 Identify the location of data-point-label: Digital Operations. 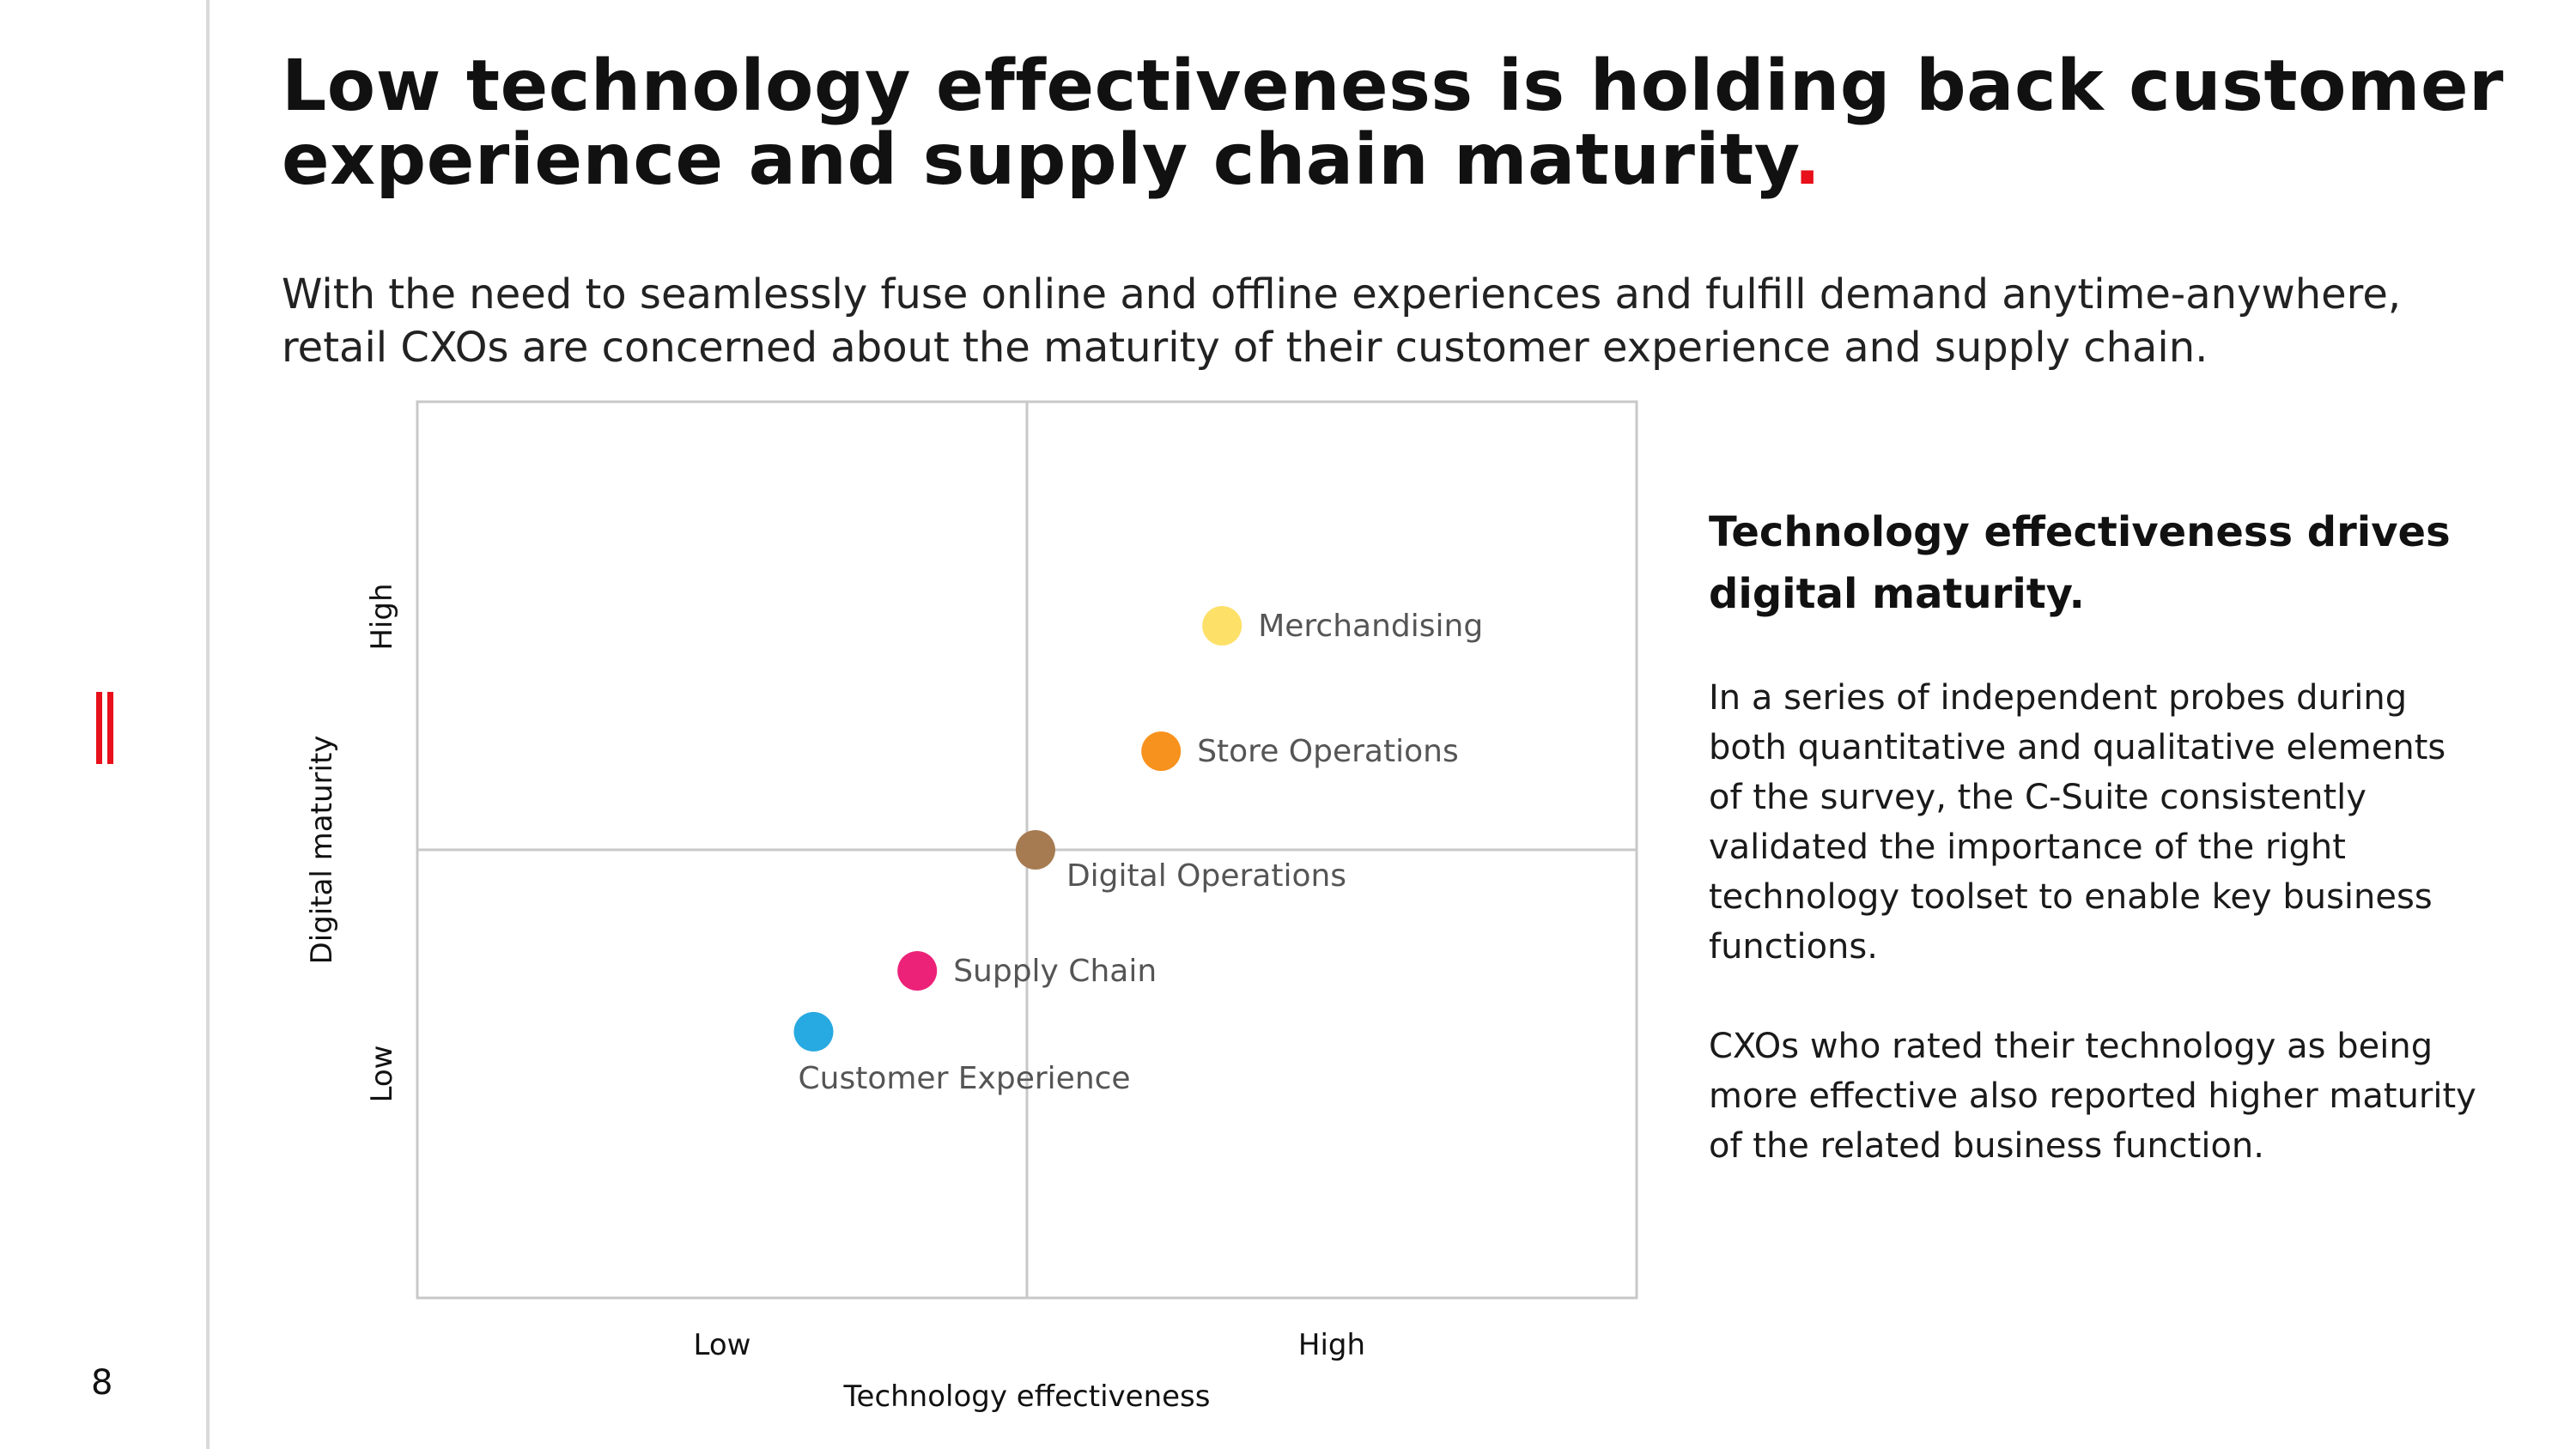
(1206, 876).